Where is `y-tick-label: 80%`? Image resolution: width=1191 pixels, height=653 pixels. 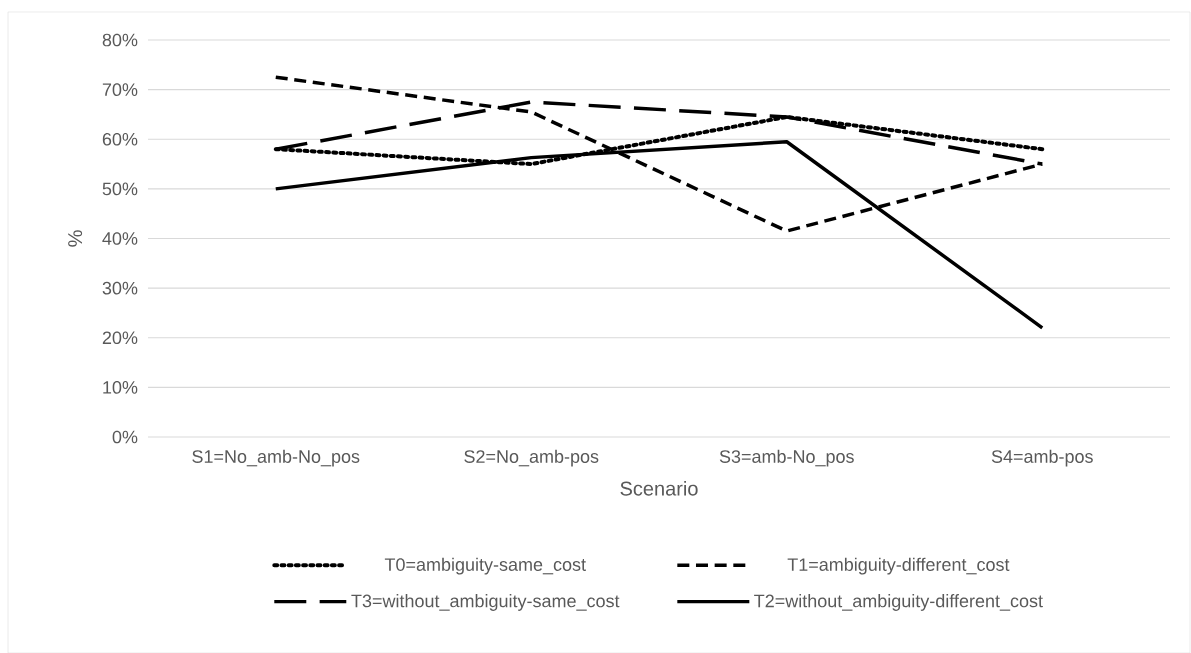 y-tick-label: 80% is located at coordinates (120, 40).